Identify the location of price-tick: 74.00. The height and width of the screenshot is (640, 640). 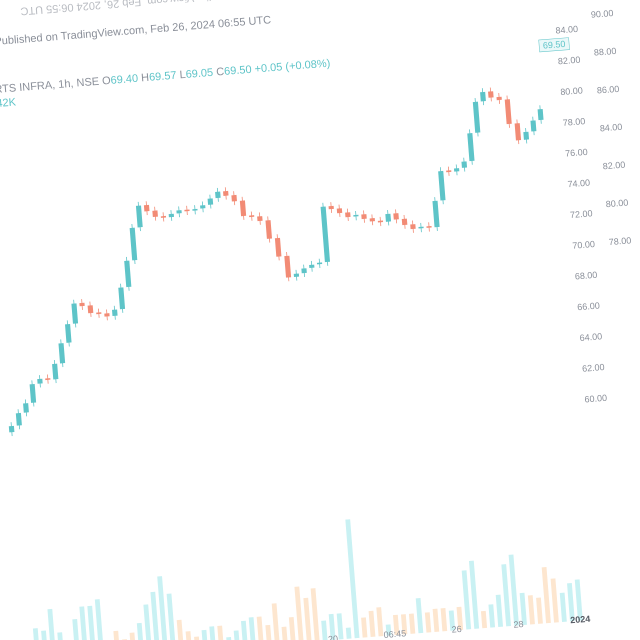
(578, 184).